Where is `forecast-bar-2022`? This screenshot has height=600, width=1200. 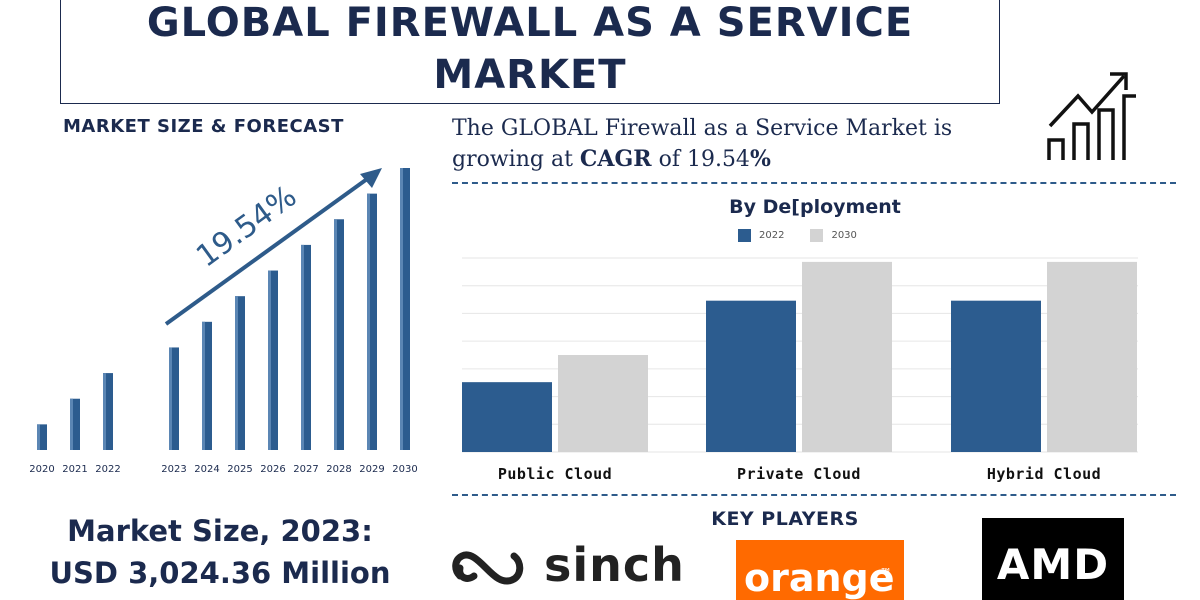 forecast-bar-2022 is located at coordinates (108, 411).